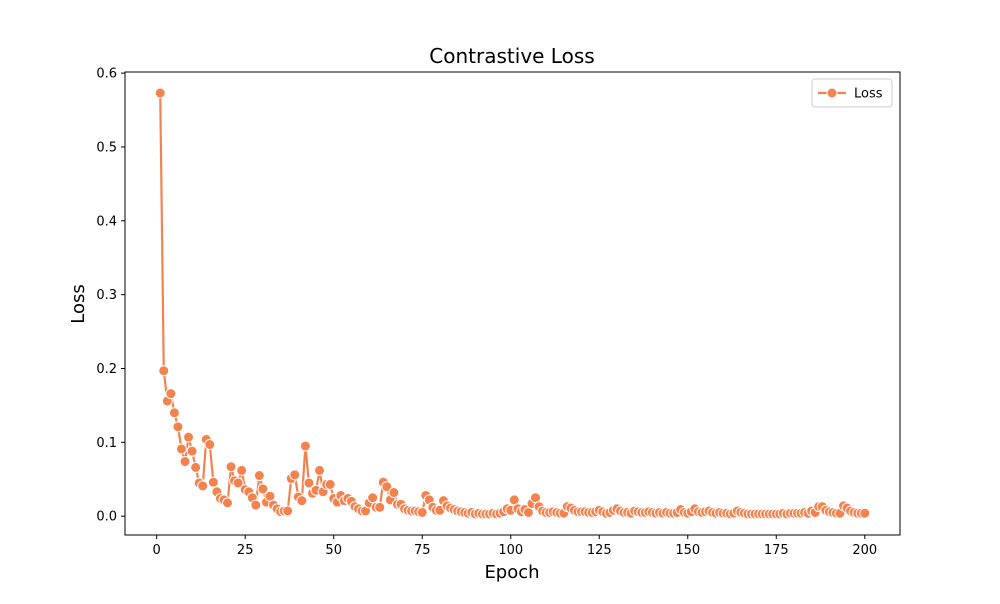 The image size is (1000, 604). What do you see at coordinates (245, 550) in the screenshot?
I see `x-tick-label: 25` at bounding box center [245, 550].